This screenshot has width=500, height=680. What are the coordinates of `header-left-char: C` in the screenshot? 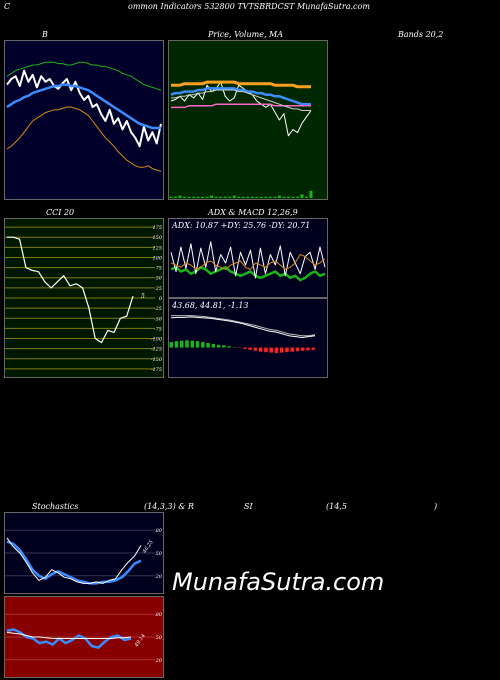 It's located at (7, 6).